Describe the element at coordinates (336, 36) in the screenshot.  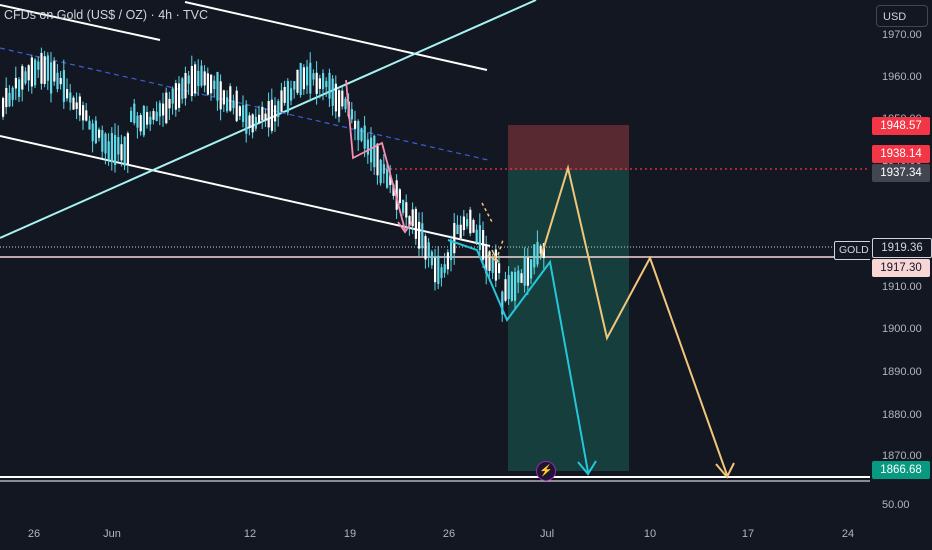
I see `channel-upper-line` at that location.